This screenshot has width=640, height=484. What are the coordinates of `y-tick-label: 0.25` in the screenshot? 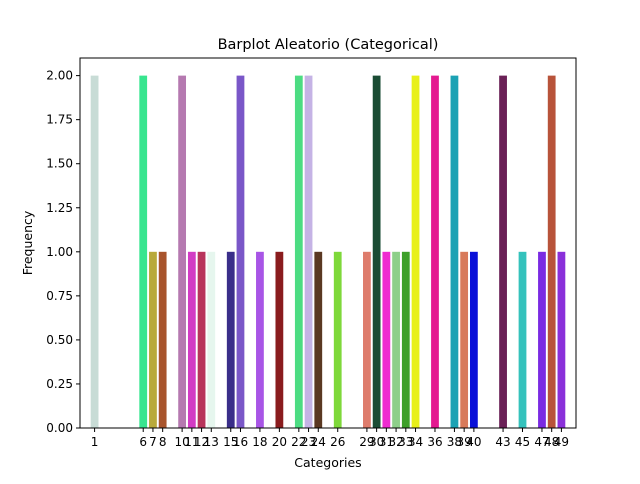 It's located at (59, 384).